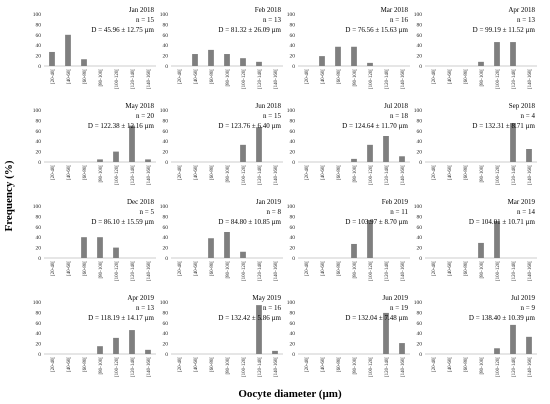 The image size is (550, 404). Describe the element at coordinates (121, 318) in the screenshot. I see `mean-diameter: D = 118.19 ± 14.17 µm` at that location.